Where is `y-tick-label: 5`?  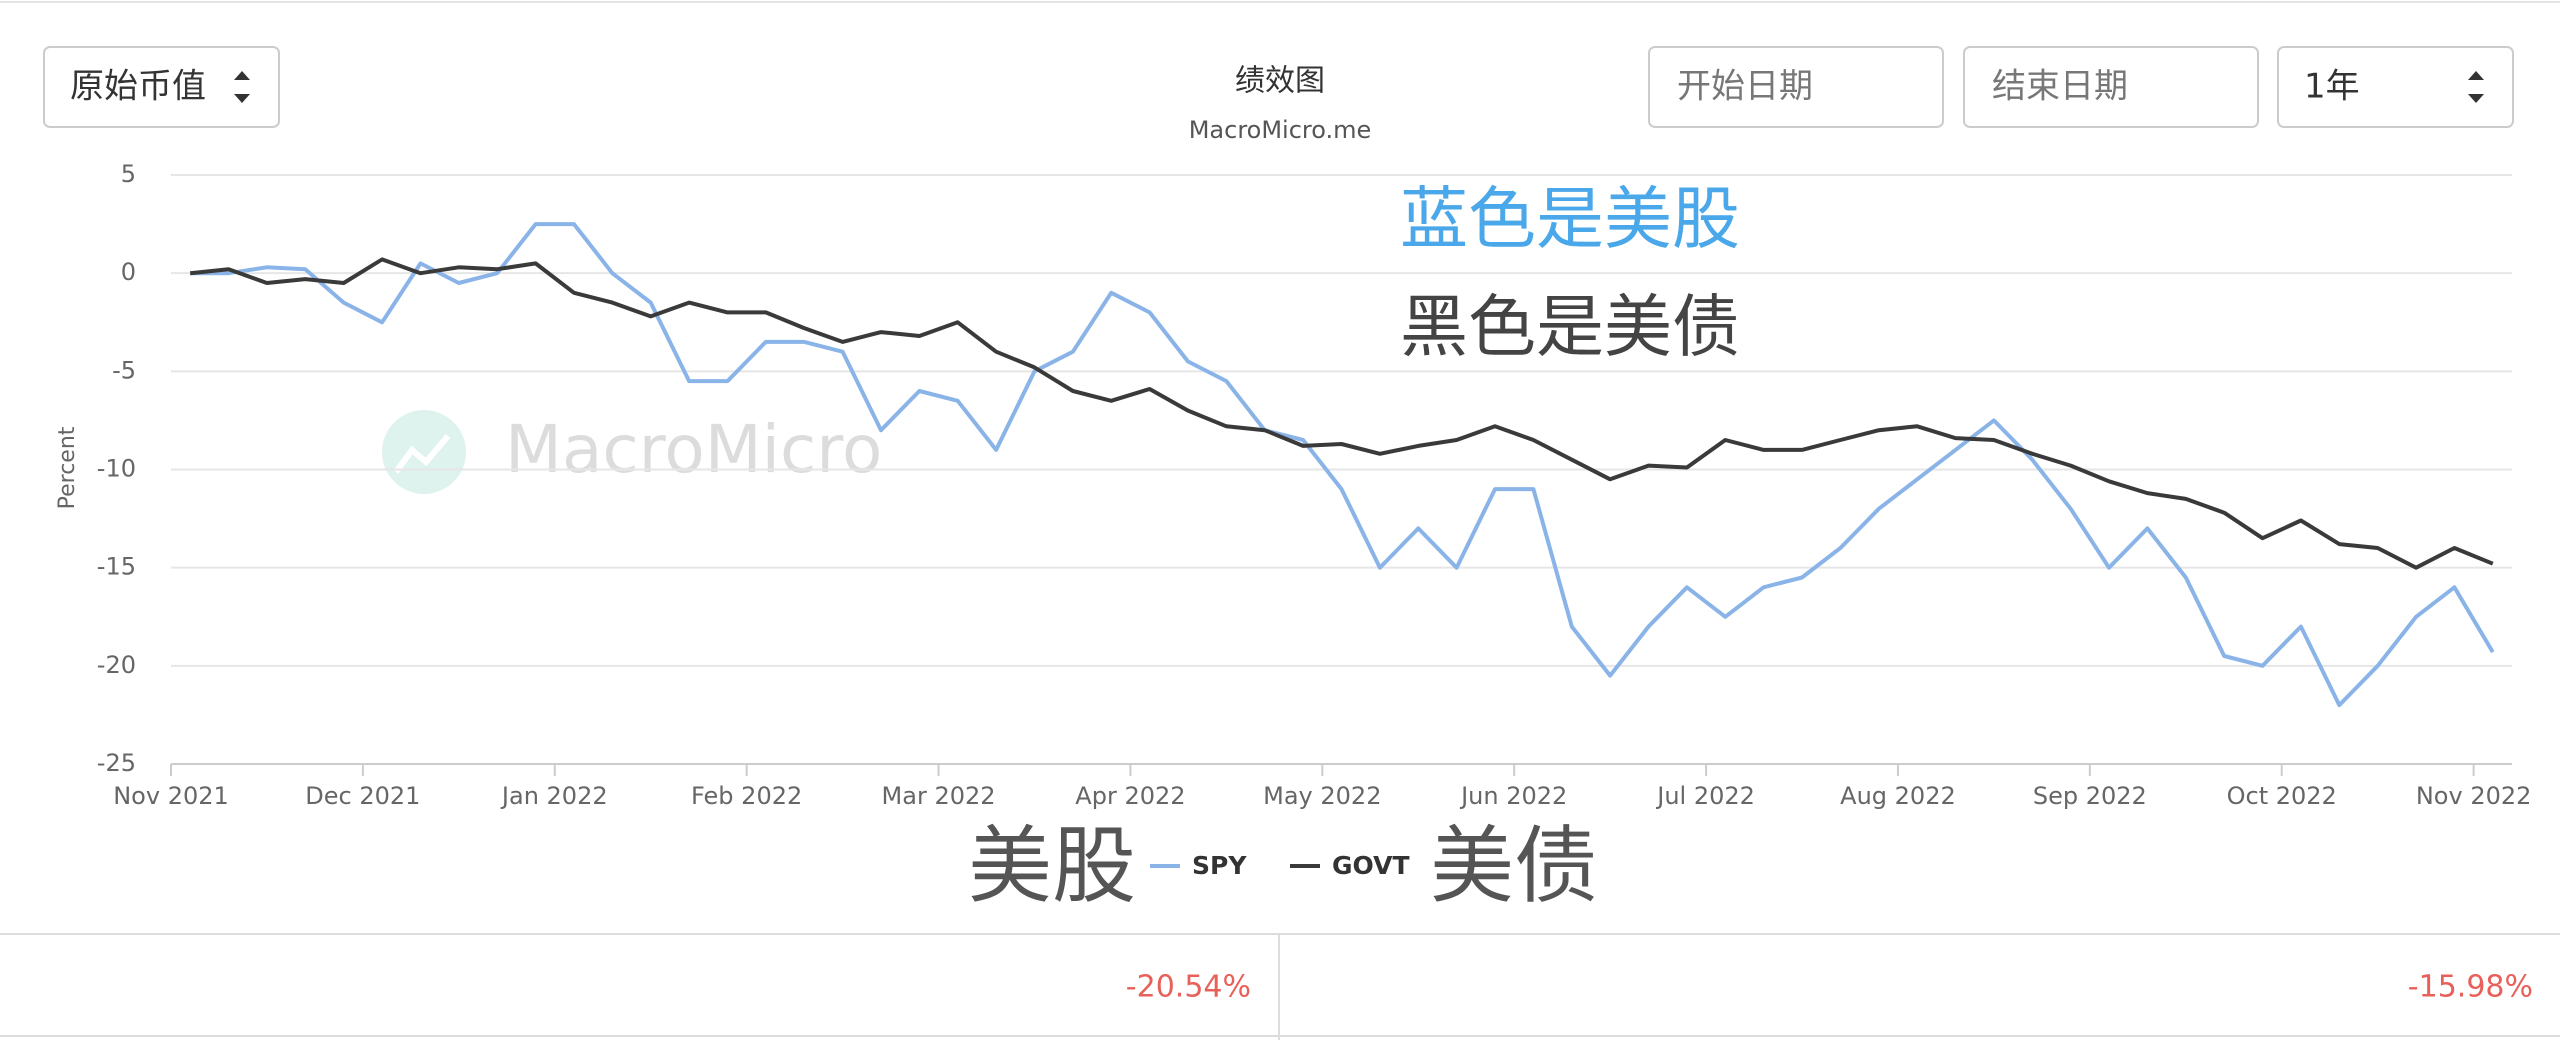
y-tick-label: 5 is located at coordinates (128, 174).